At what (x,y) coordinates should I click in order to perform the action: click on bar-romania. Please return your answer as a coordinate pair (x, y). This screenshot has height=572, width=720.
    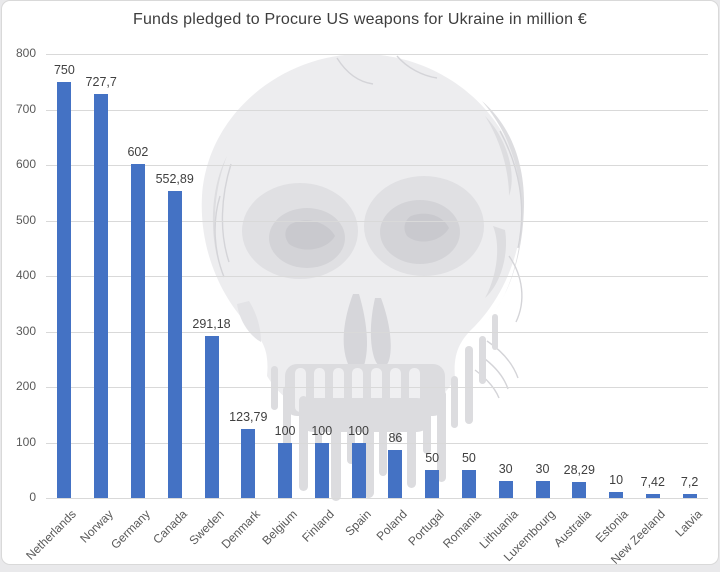
    Looking at the image, I should click on (468, 484).